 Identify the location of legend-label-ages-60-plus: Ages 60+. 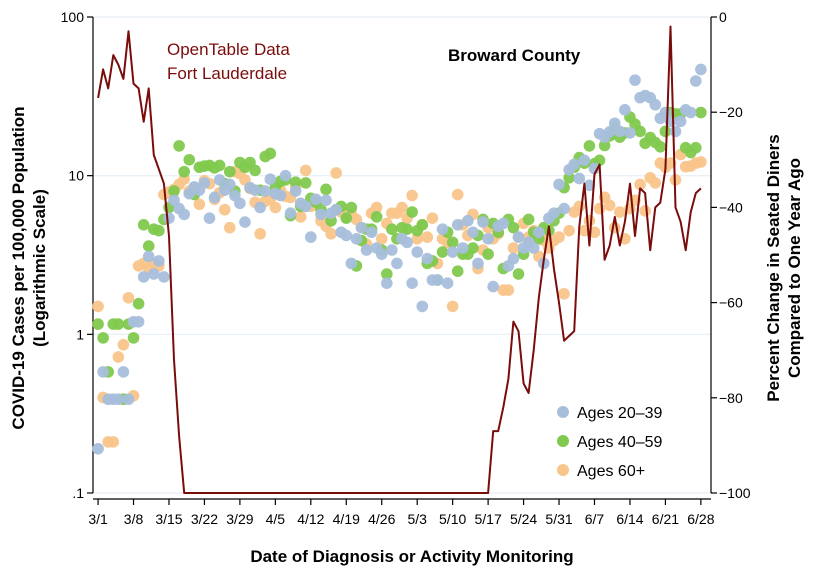
(611, 471).